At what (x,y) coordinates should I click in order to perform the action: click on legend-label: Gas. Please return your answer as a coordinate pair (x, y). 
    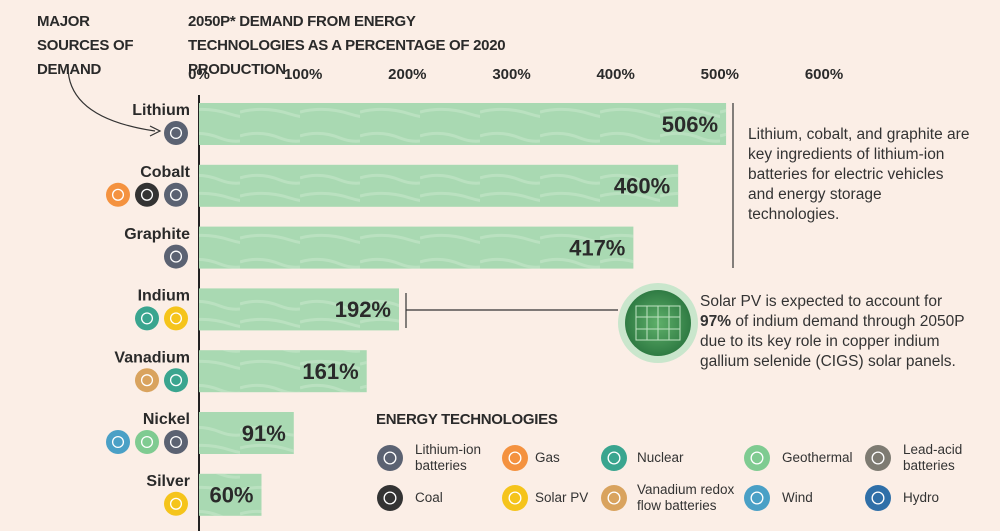
    Looking at the image, I should click on (547, 457).